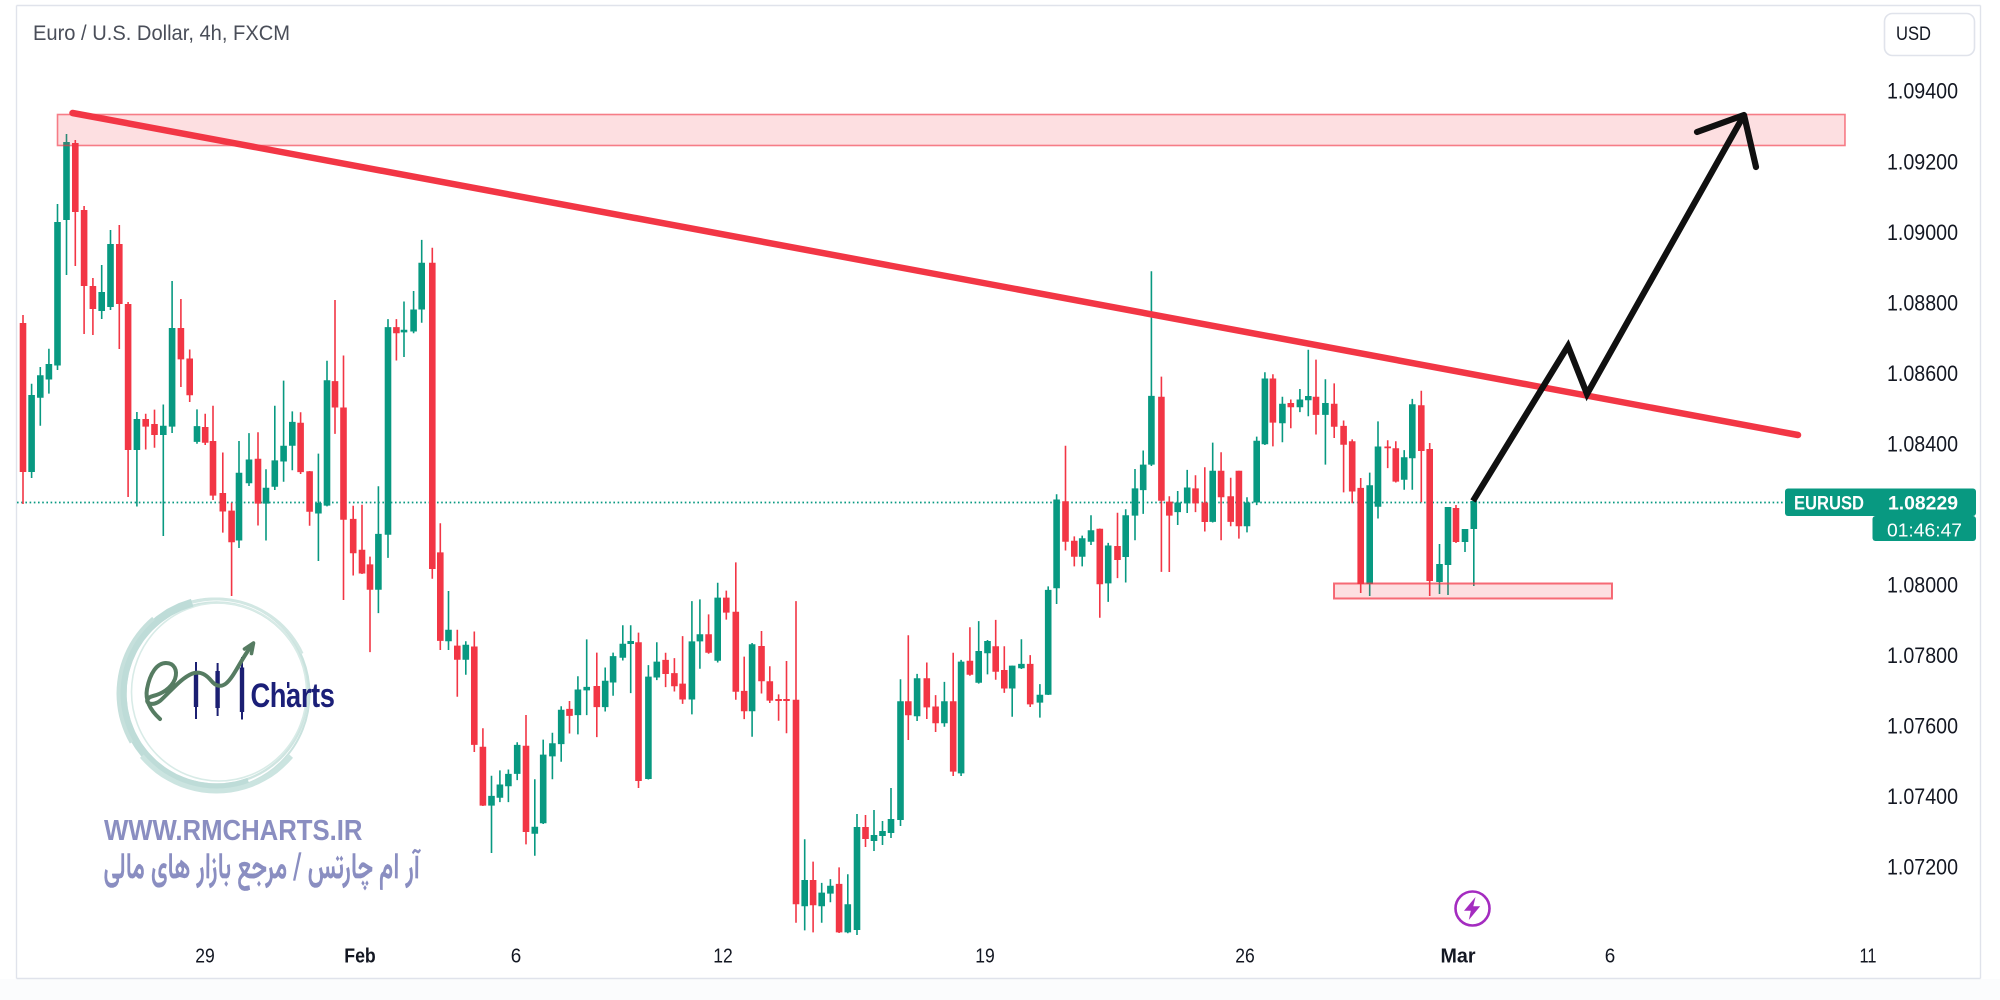 The width and height of the screenshot is (2000, 1000). What do you see at coordinates (1913, 34) in the screenshot?
I see `svg-text: USD` at bounding box center [1913, 34].